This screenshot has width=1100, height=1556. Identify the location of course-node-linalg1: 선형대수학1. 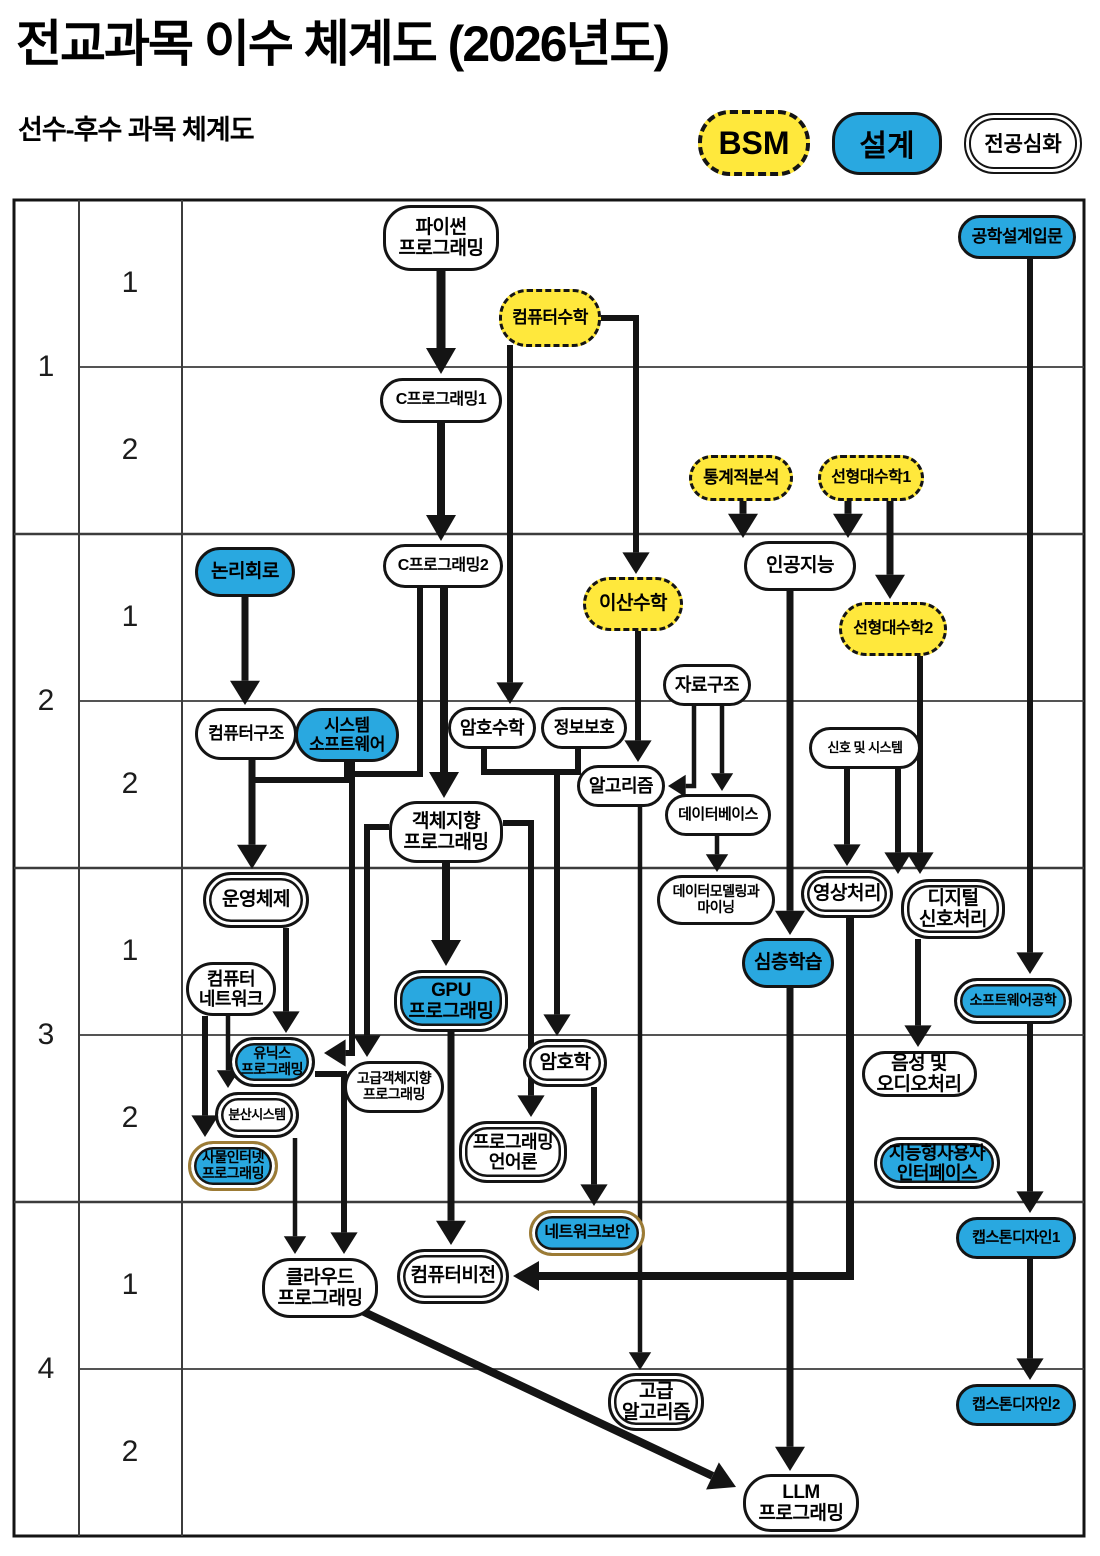
(871, 478).